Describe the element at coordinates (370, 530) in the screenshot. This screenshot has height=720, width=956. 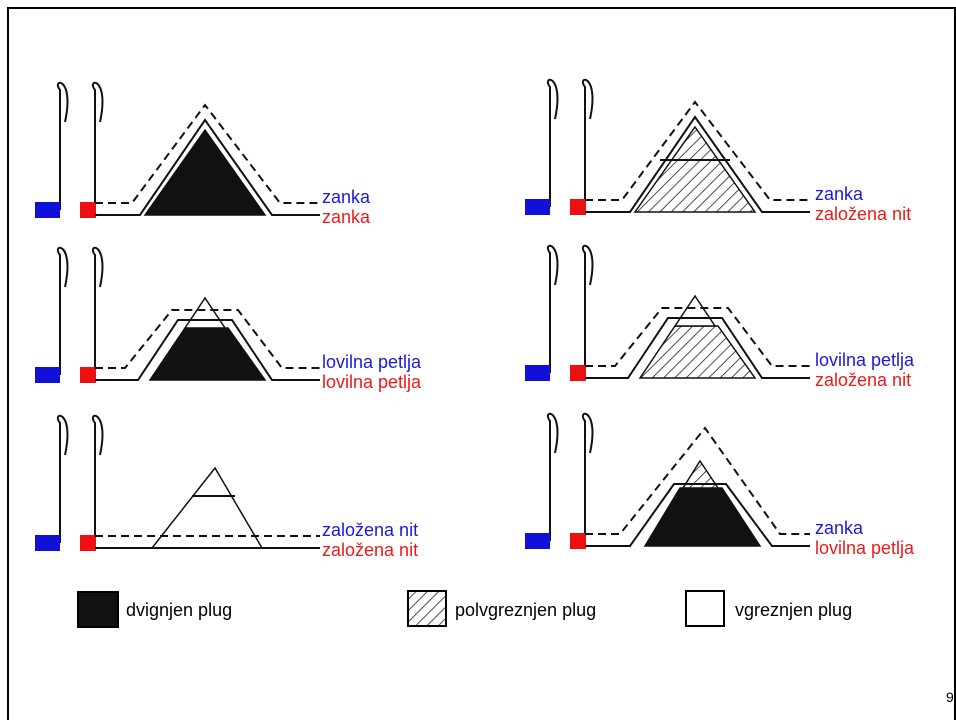
I see `upper-label: založena nit` at that location.